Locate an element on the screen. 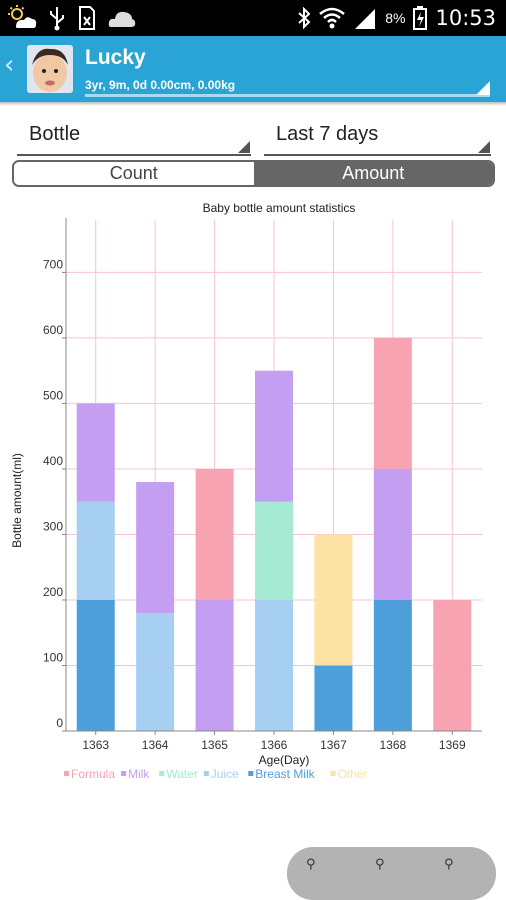 Image resolution: width=506 pixels, height=900 pixels. bar-water is located at coordinates (274, 550).